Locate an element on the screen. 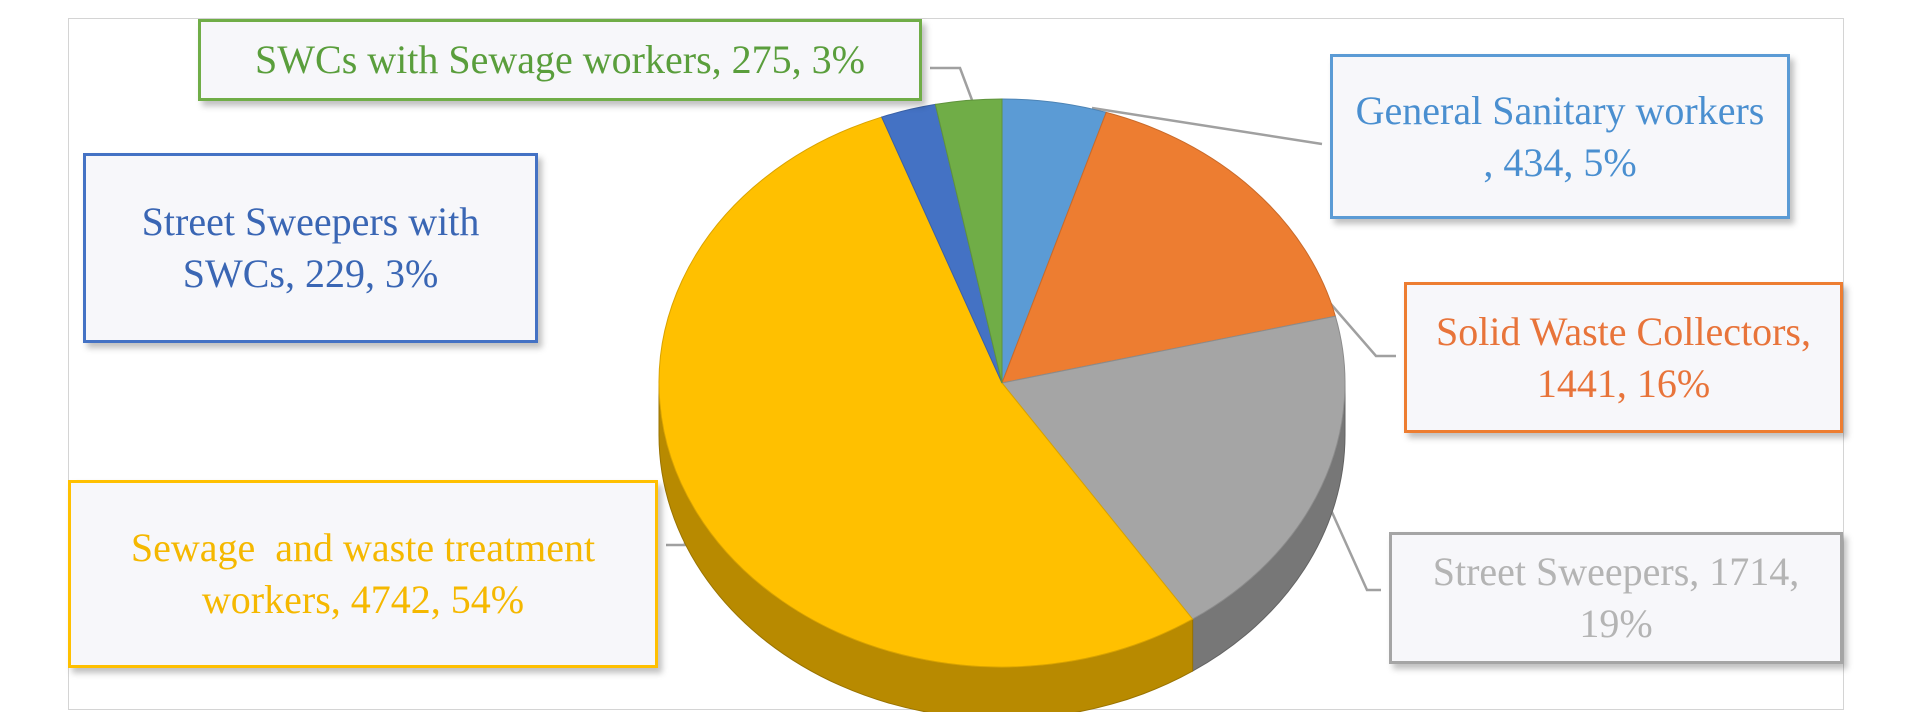 The height and width of the screenshot is (712, 1917). data-label: Street Sweepers with SWCs, 229, 3% is located at coordinates (310, 248).